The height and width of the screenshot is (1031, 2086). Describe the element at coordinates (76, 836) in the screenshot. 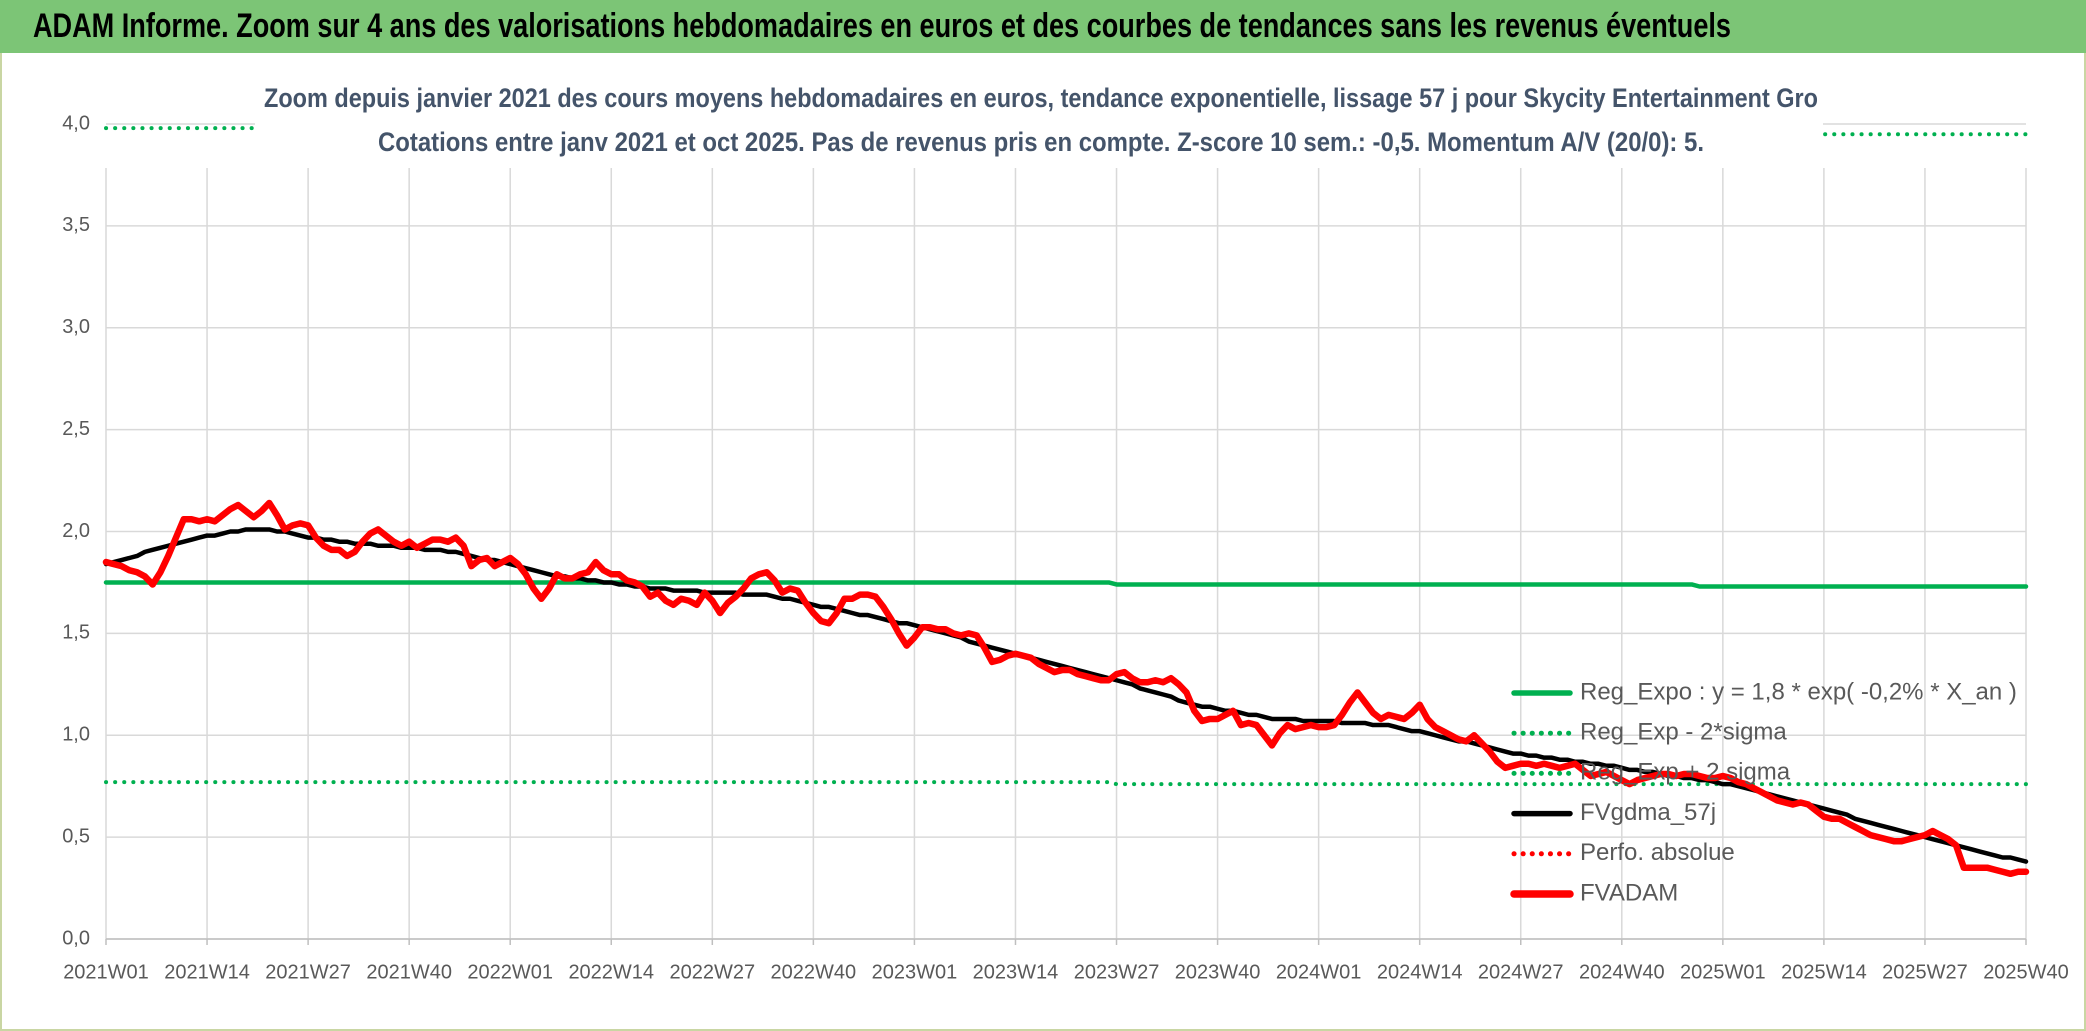

I see `y-tick-label: 0,5` at that location.